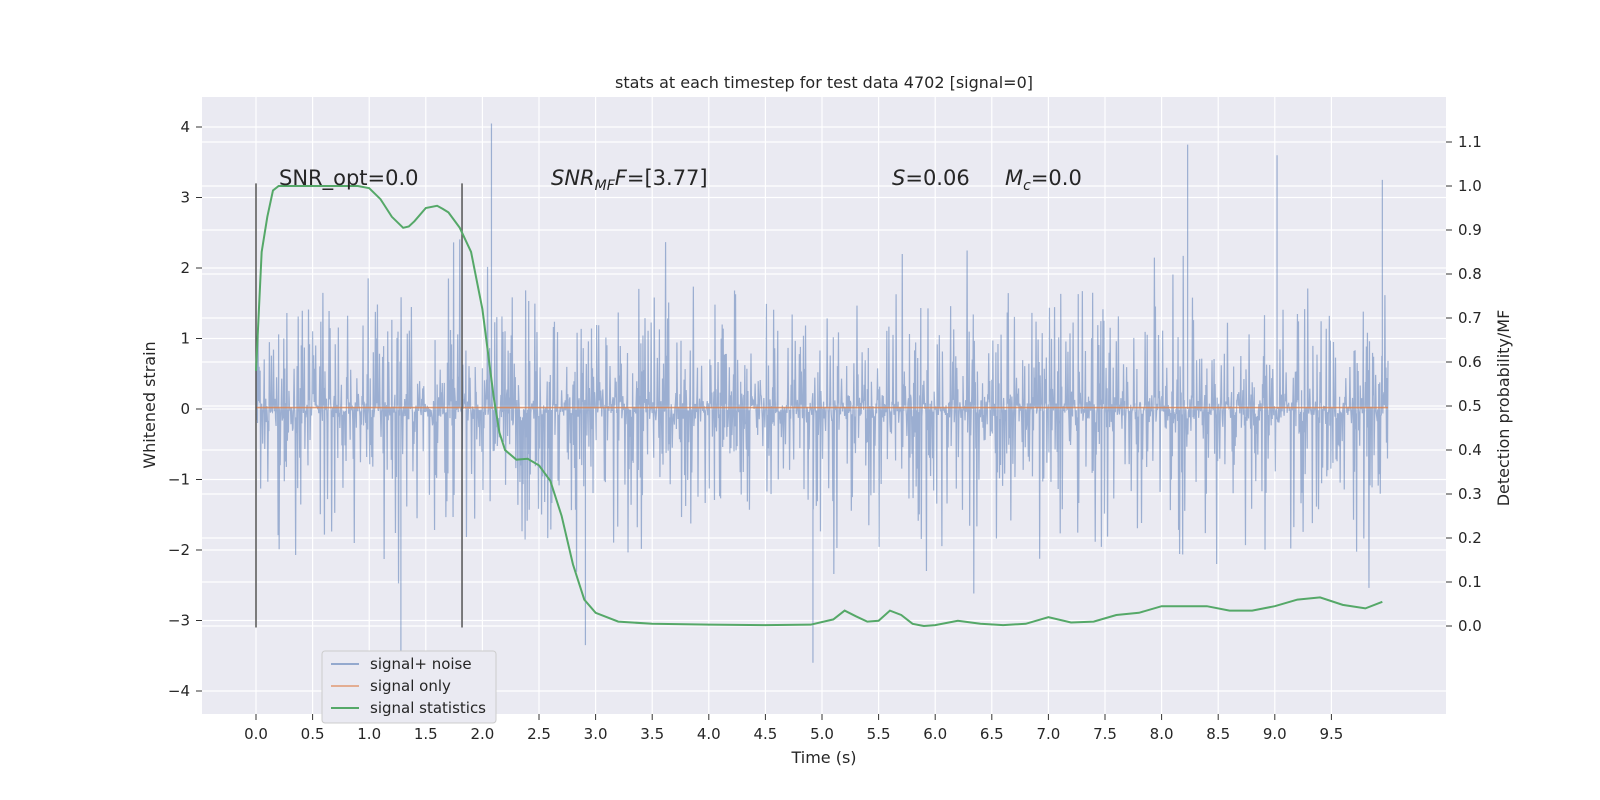 Image resolution: width=1600 pixels, height=800 pixels. What do you see at coordinates (428, 708) in the screenshot?
I see `legend-label-statistics: signal statistics` at bounding box center [428, 708].